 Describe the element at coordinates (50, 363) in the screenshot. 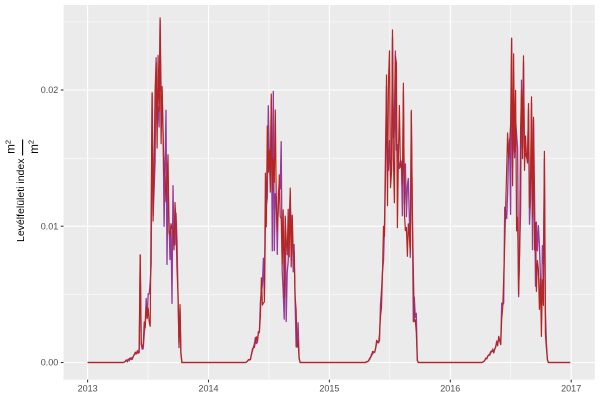

I see `svg-text: 0.00` at that location.